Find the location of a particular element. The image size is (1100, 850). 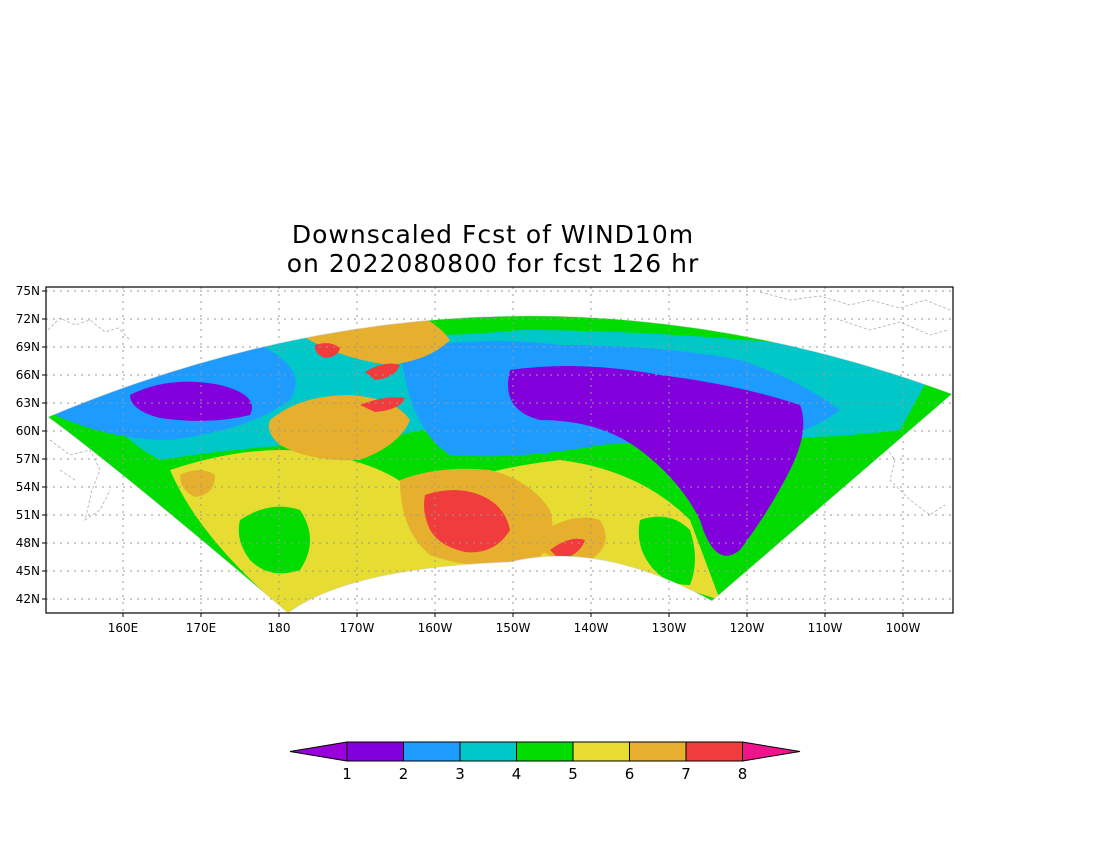

lat-tick-label: 69N is located at coordinates (28, 347).